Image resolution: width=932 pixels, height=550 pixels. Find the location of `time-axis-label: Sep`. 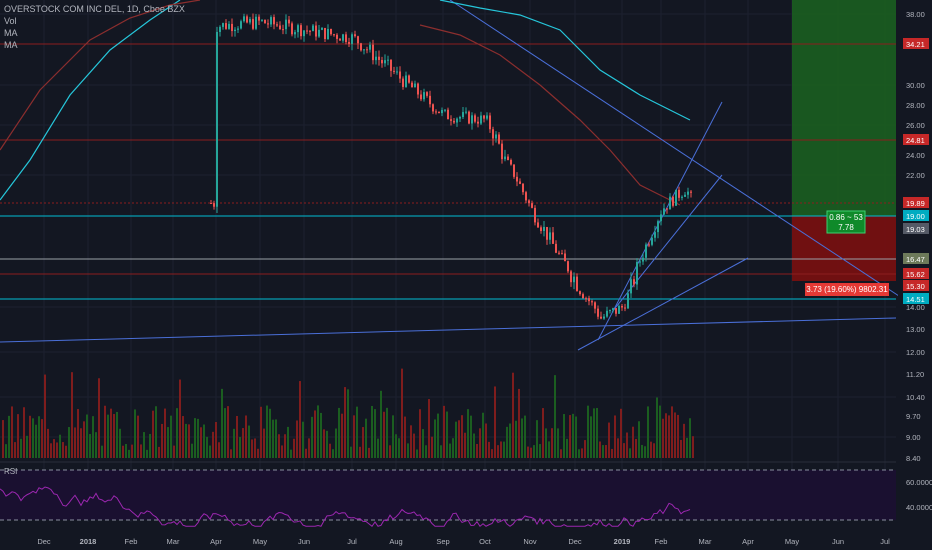

time-axis-label: Sep is located at coordinates (442, 541).